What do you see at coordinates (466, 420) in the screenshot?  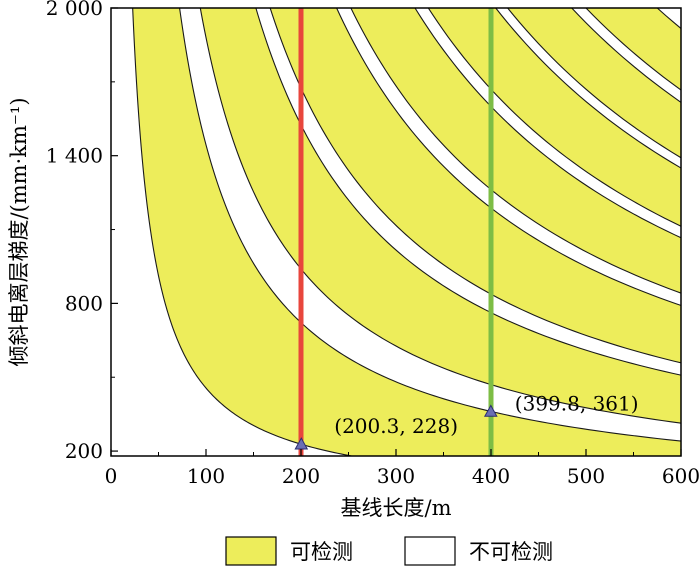 I see `markers-layer: (200.3, 228) (399.8, 361)` at bounding box center [466, 420].